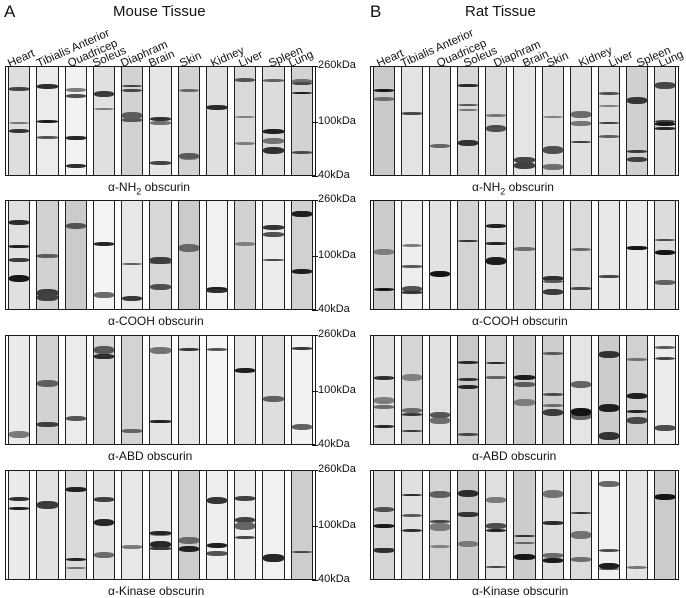  Describe the element at coordinates (10, 11) in the screenshot. I see `panel-letter-a: A` at that location.